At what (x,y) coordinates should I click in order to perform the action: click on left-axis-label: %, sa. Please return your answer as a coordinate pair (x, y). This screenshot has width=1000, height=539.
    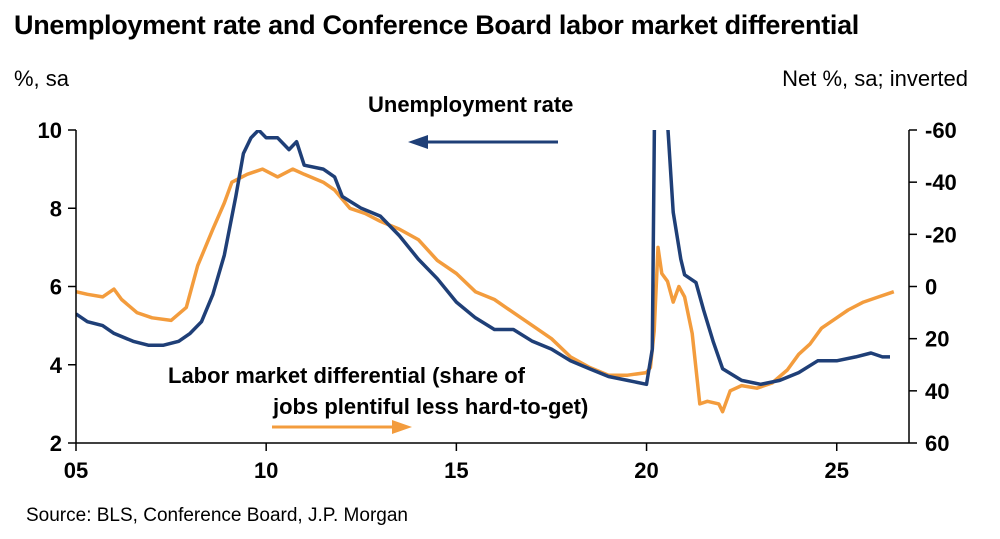
    Looking at the image, I should click on (42, 78).